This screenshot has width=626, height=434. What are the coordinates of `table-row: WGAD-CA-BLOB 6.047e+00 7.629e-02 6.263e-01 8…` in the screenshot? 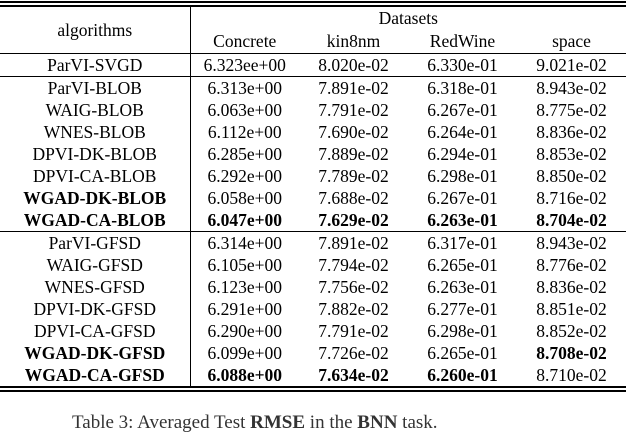 It's located at (313, 220).